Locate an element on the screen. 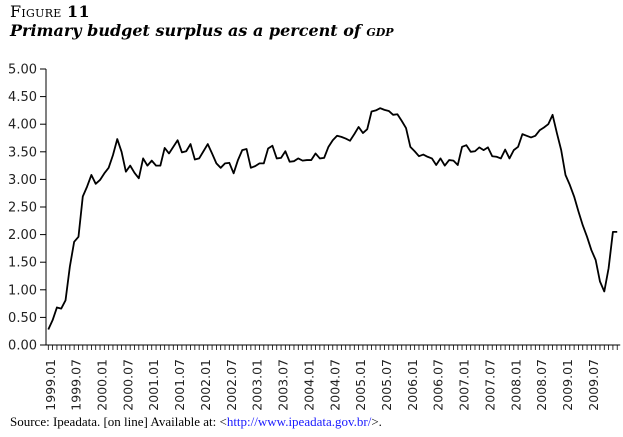 The width and height of the screenshot is (623, 437). y-tick-label: 5.00 is located at coordinates (22, 70).